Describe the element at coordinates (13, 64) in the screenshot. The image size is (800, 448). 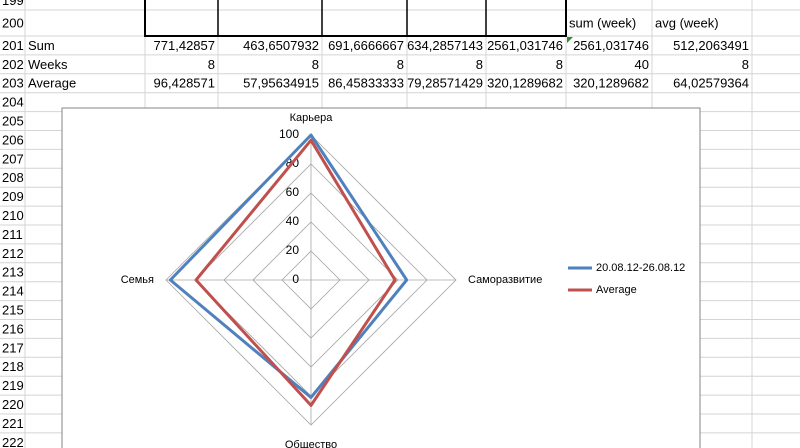
I see `row-header: 202` at that location.